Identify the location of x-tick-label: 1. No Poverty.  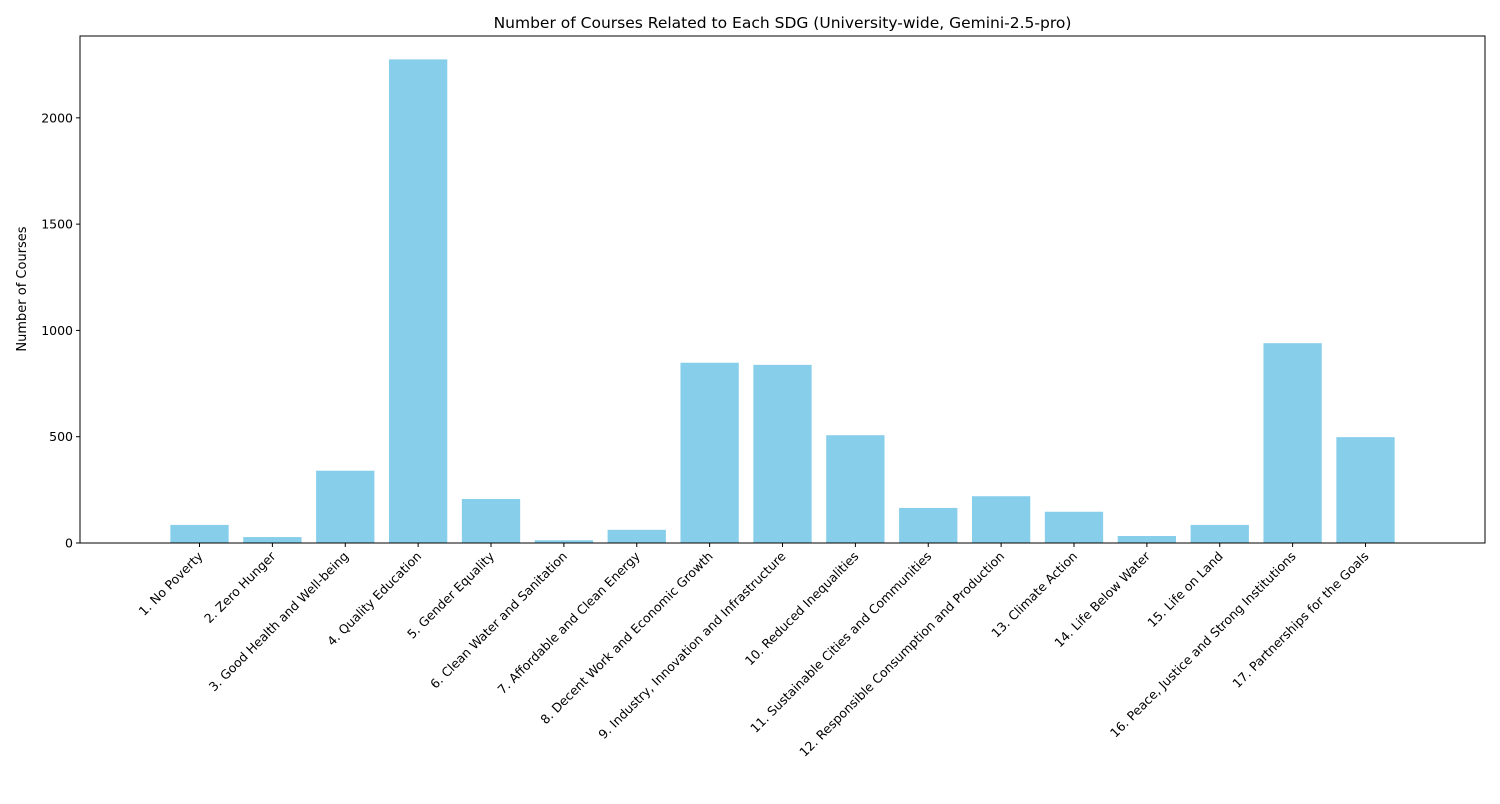
(171, 583).